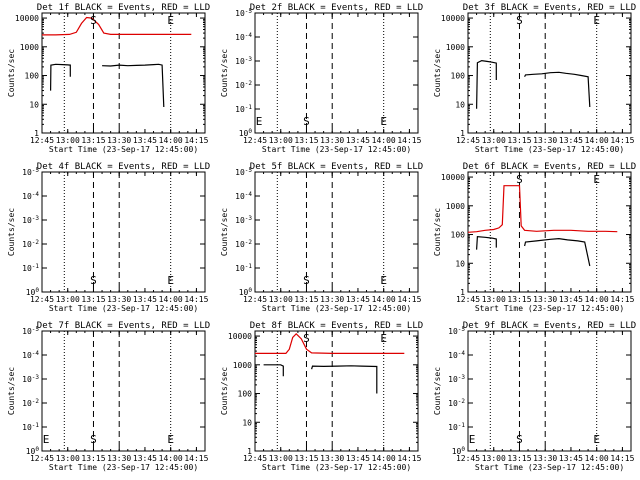 This screenshot has width=640, height=480. Describe the element at coordinates (123, 8) in the screenshot. I see `panel-title: Det 1f BLACK = Events, RED = LLD` at that location.